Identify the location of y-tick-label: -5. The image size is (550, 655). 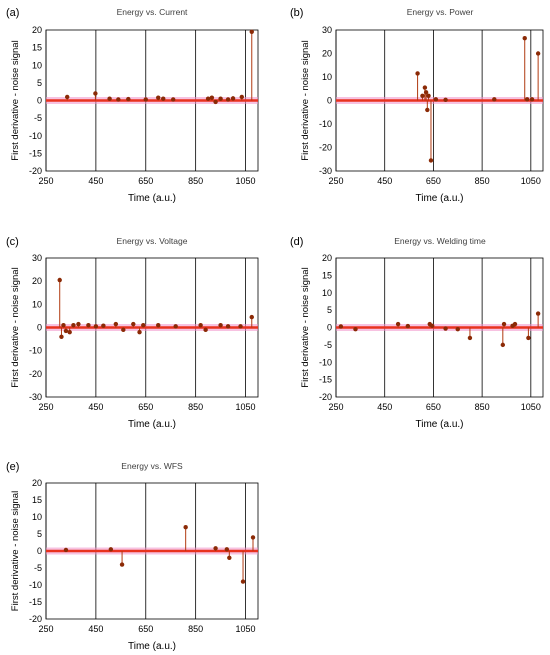
(328, 345).